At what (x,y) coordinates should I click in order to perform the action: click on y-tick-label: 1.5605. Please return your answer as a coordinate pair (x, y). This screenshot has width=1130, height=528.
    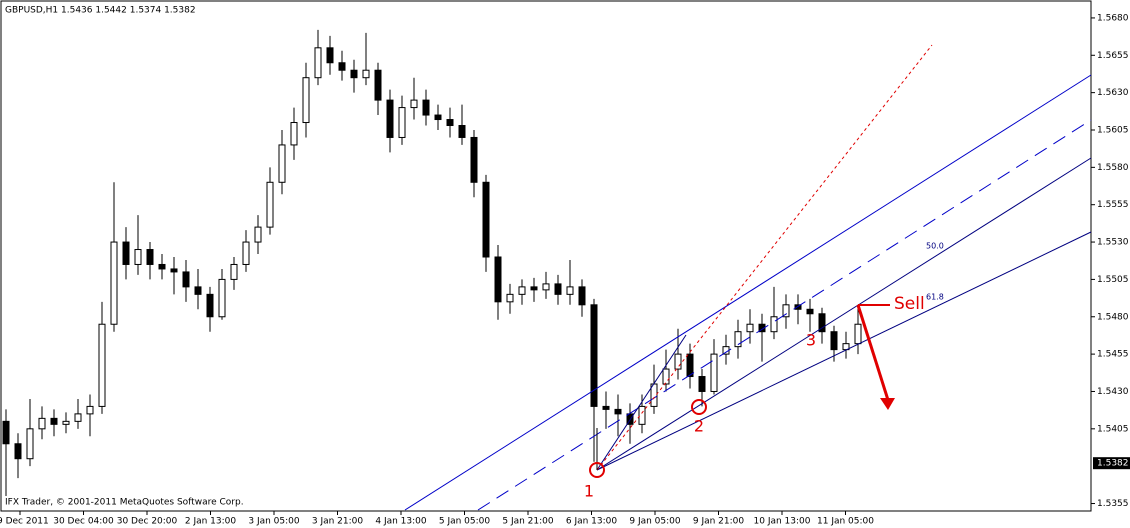
    Looking at the image, I should click on (1113, 130).